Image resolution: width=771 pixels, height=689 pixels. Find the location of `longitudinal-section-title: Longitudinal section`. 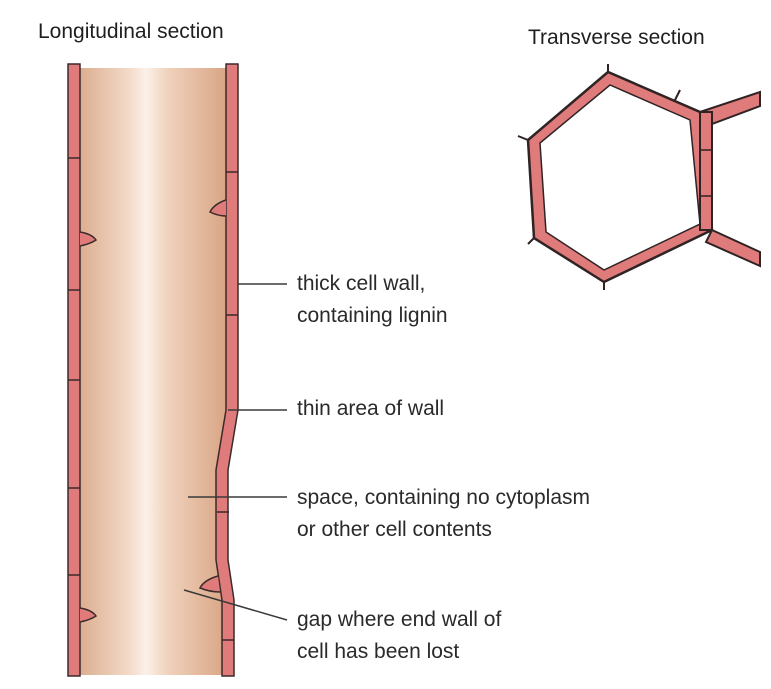

longitudinal-section-title: Longitudinal section is located at coordinates (131, 31).